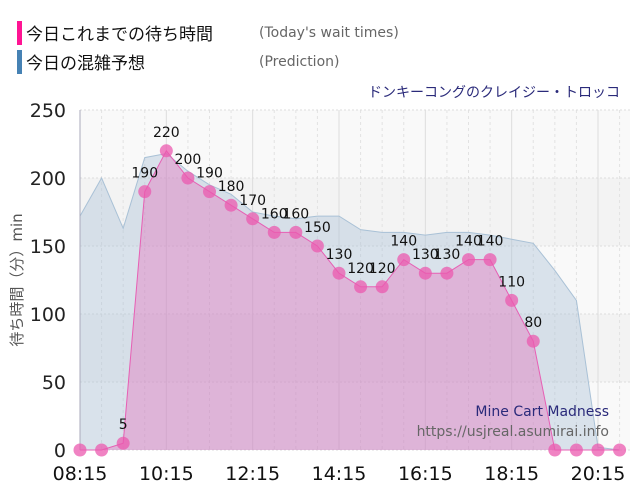 The image size is (640, 500). I want to click on x-tick-label: 18:15, so click(511, 474).